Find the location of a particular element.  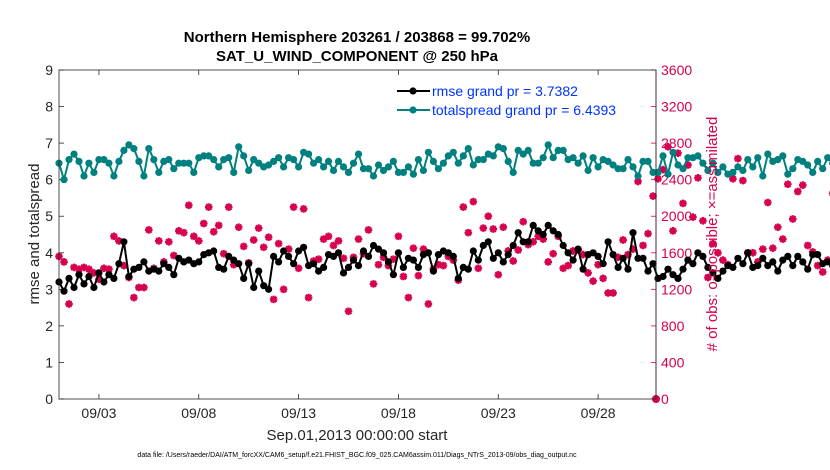

x-tick-label: 09/03 is located at coordinates (98, 413).